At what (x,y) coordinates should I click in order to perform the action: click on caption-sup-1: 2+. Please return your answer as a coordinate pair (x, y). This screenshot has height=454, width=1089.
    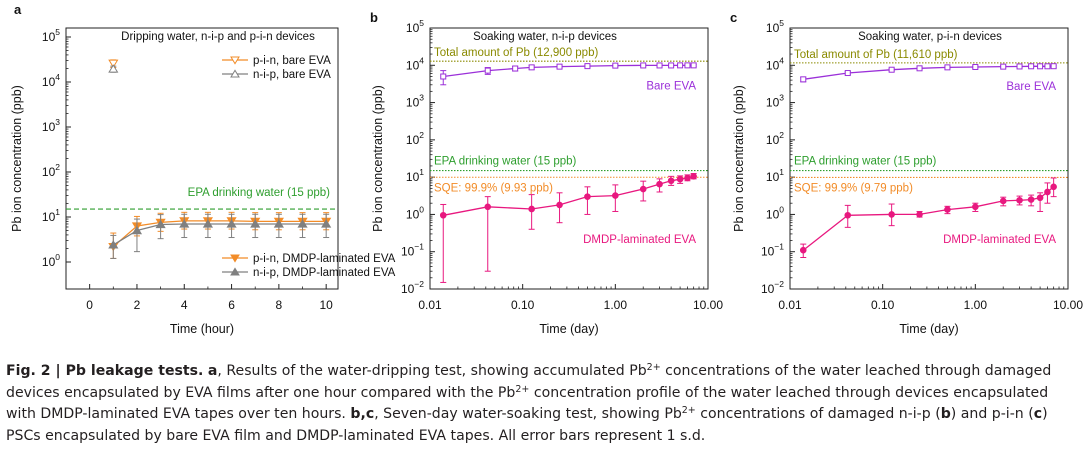
    Looking at the image, I should click on (653, 367).